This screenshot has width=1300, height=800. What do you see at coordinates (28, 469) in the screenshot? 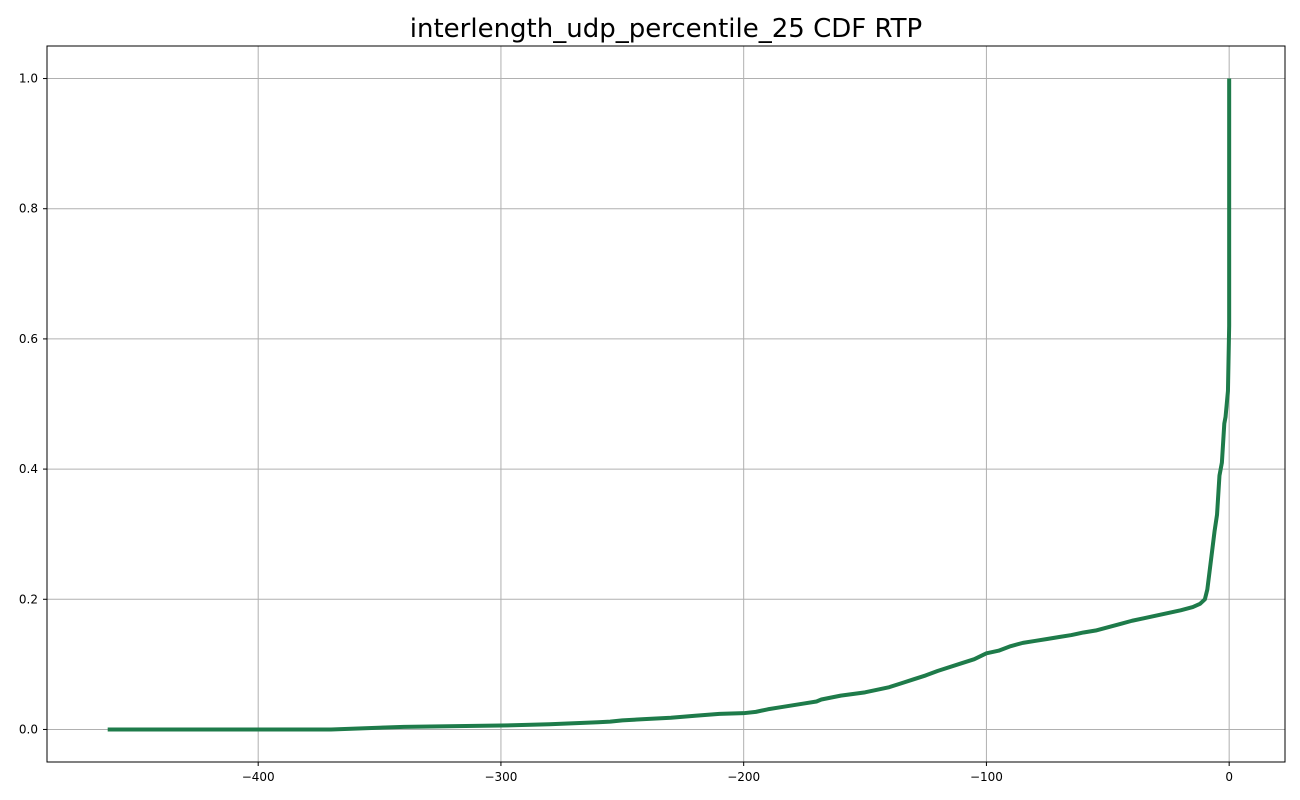
I see `y-tick-label: 0.4` at bounding box center [28, 469].